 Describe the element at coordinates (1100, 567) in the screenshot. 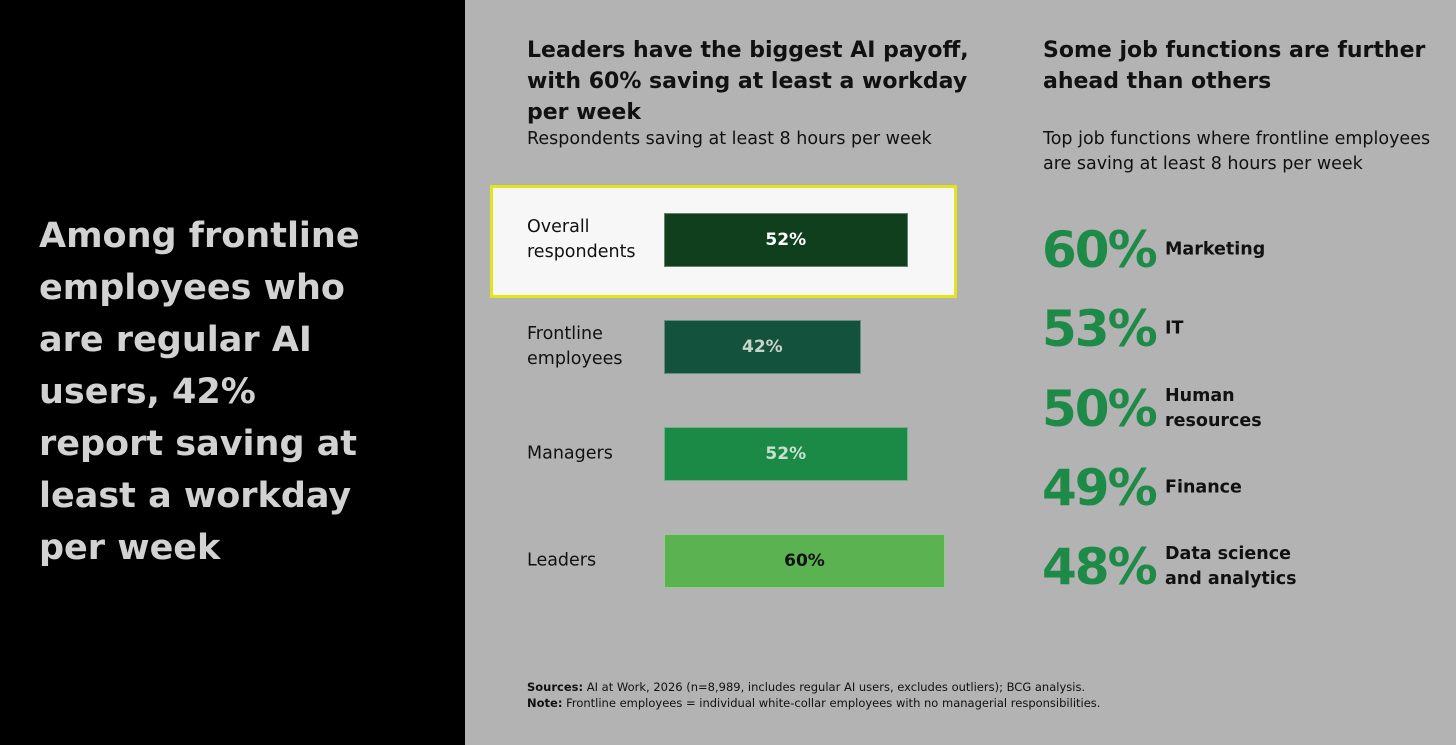

I see `stat-value: 48%` at that location.